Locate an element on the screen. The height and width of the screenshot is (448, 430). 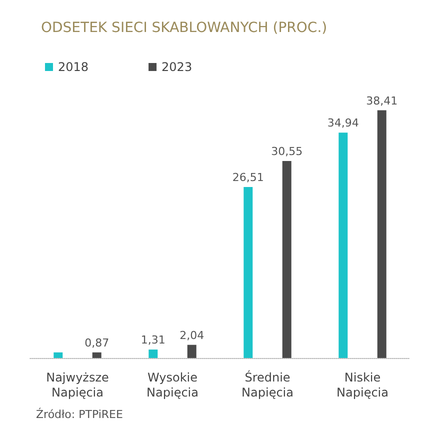
data-label: 0,87 is located at coordinates (97, 343).